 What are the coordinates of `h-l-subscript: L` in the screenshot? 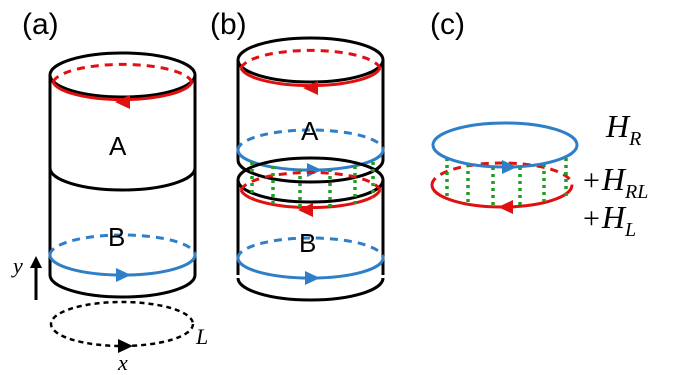 It's located at (630, 230).